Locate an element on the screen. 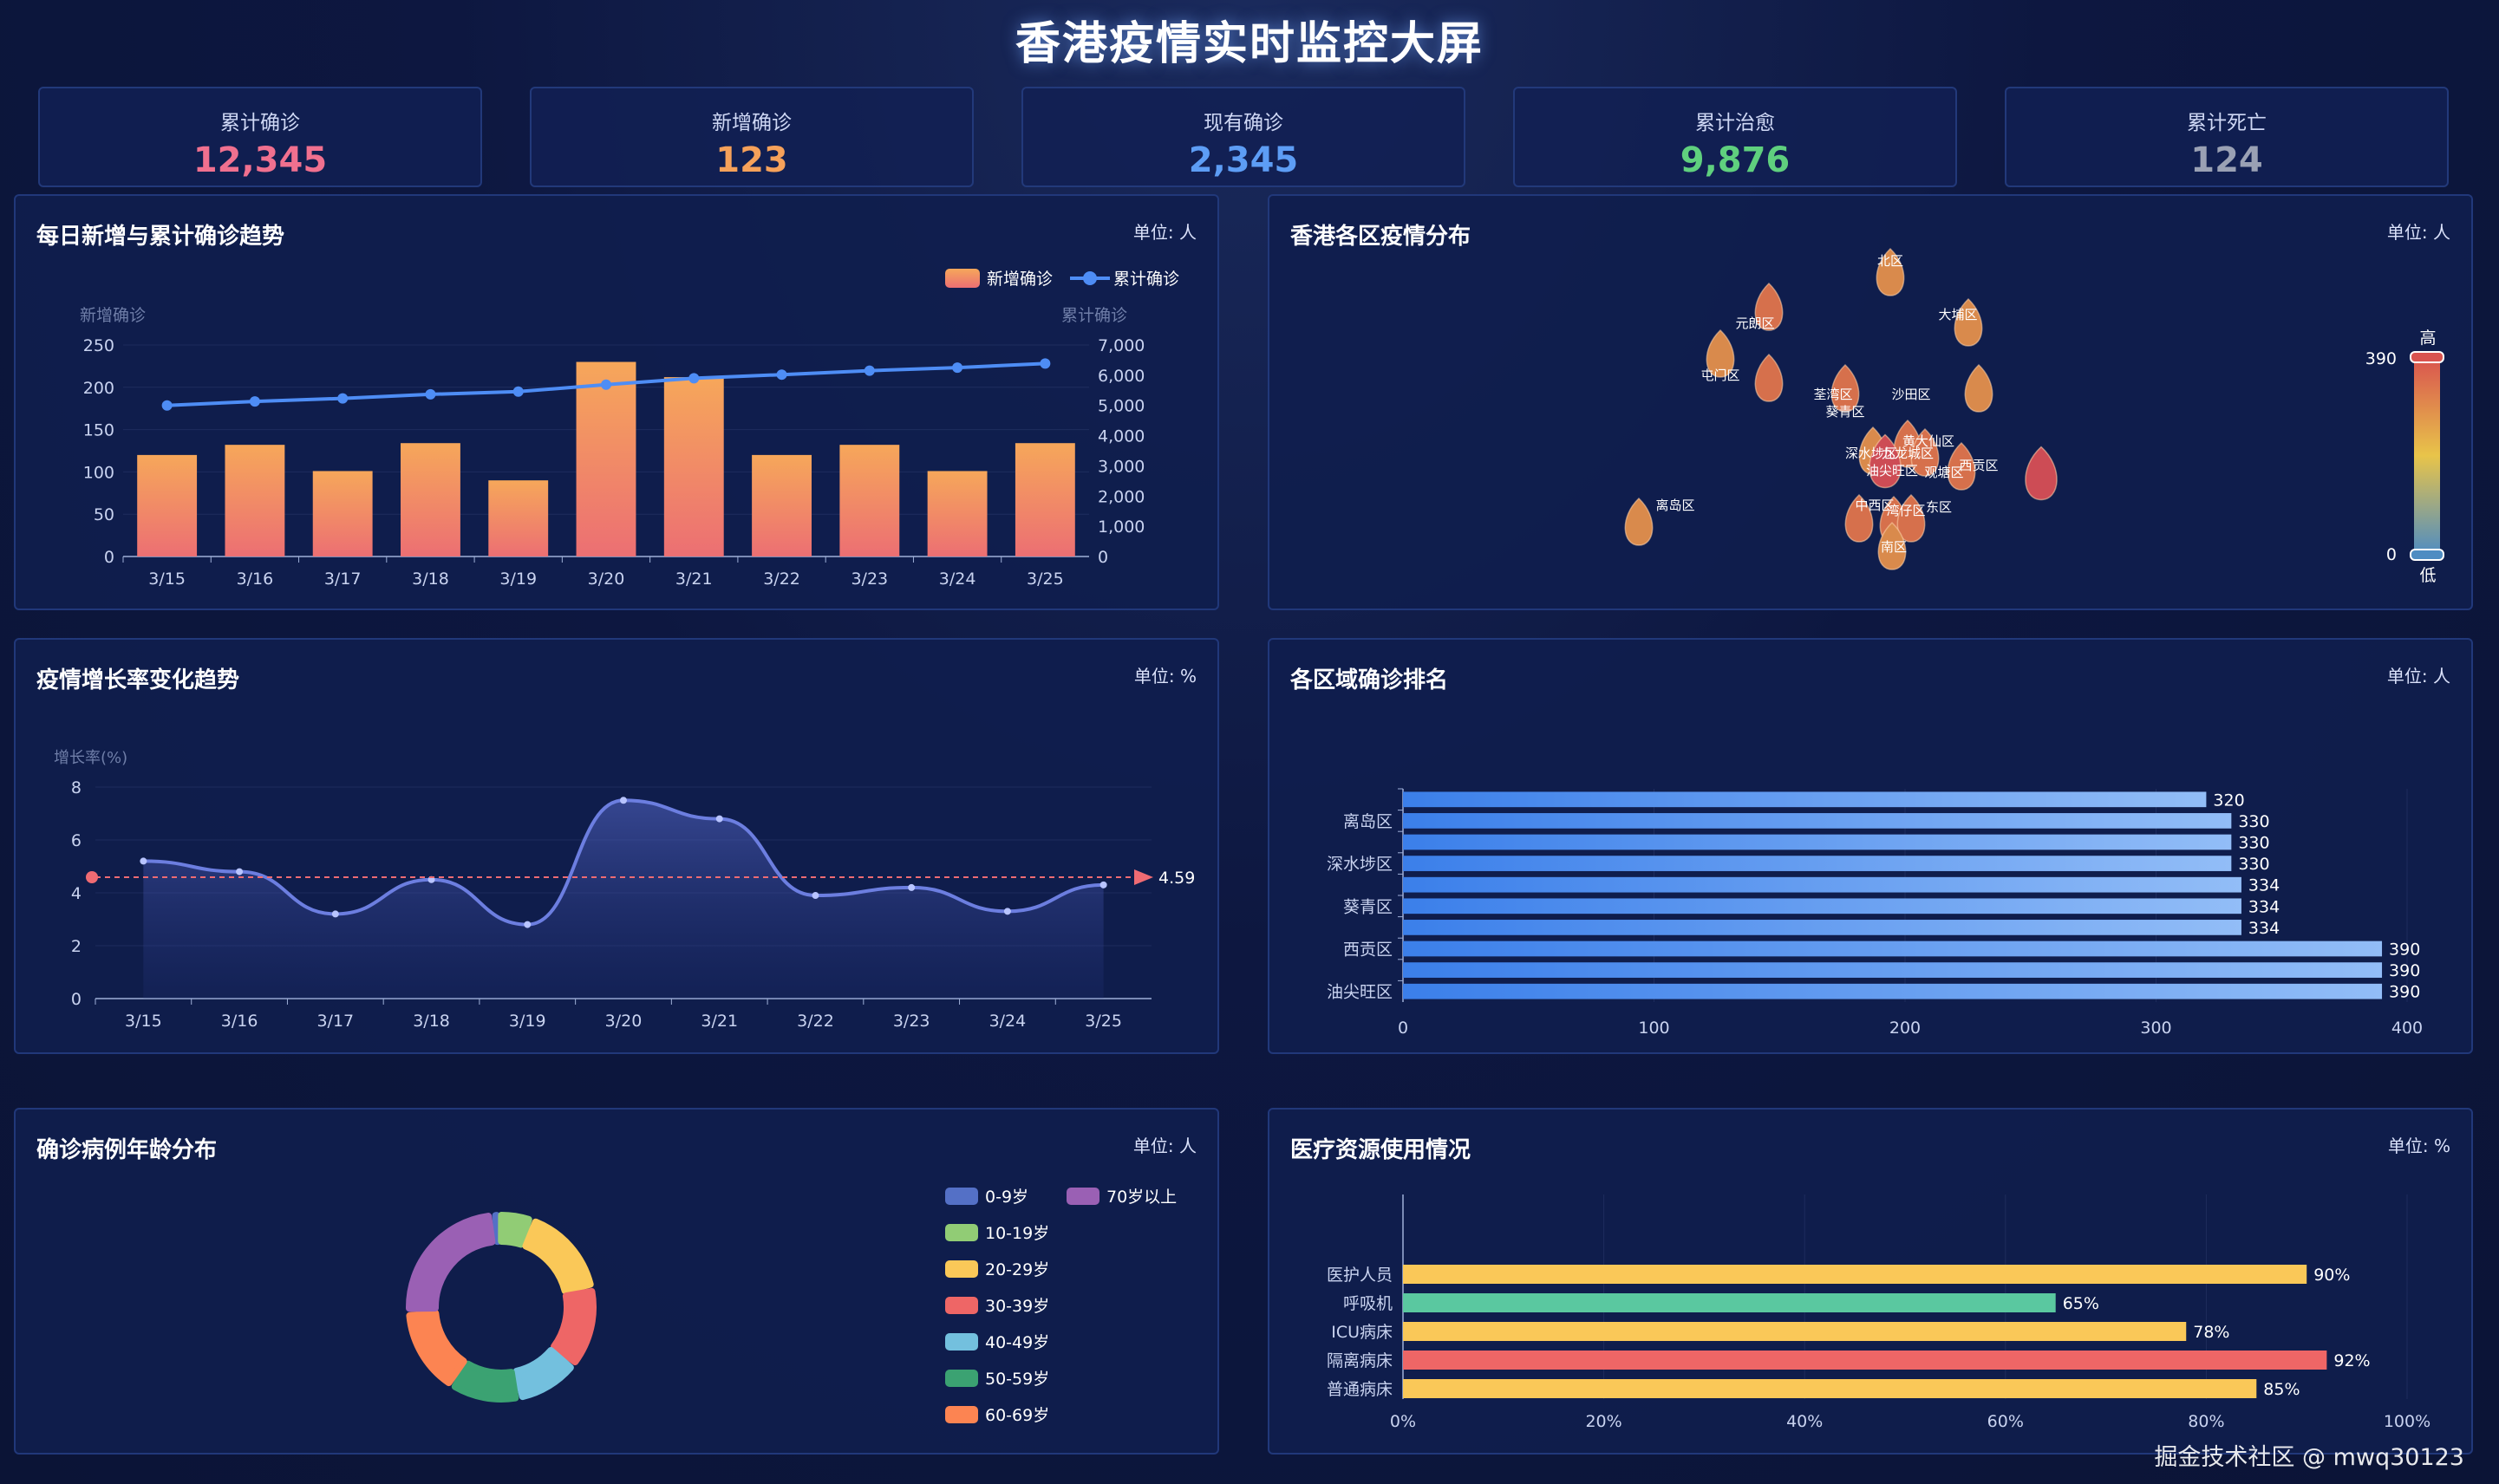 The width and height of the screenshot is (2499, 1484). panel-unit: 单位: % is located at coordinates (2418, 1146).